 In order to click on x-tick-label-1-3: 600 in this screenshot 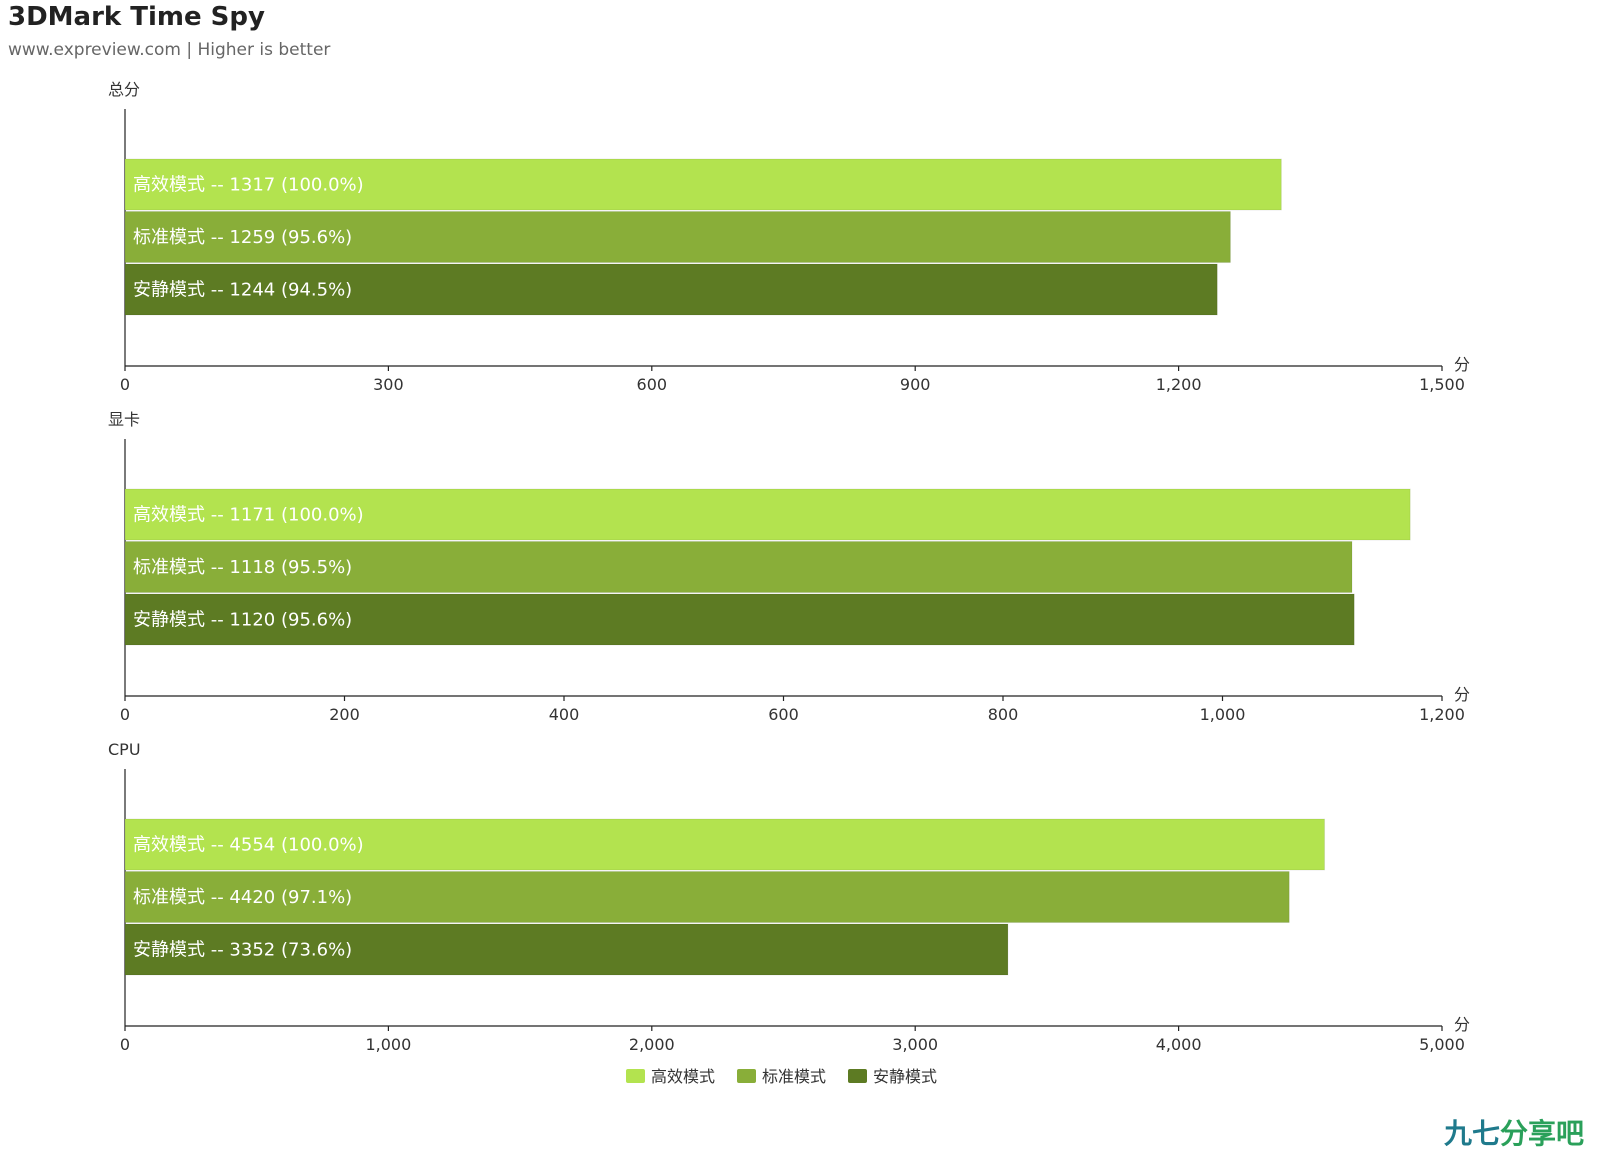, I will do `click(783, 714)`.